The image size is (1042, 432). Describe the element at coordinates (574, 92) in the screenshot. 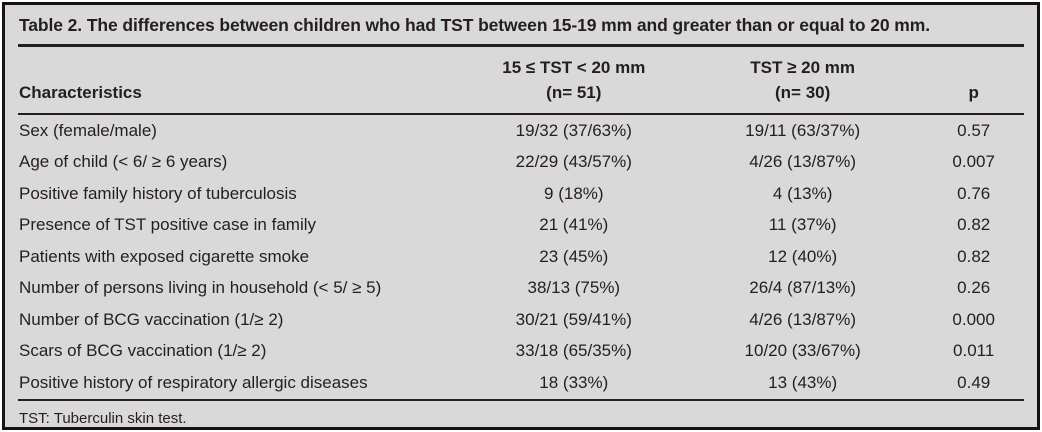

I see `group1-n-label: (n= 51)` at that location.